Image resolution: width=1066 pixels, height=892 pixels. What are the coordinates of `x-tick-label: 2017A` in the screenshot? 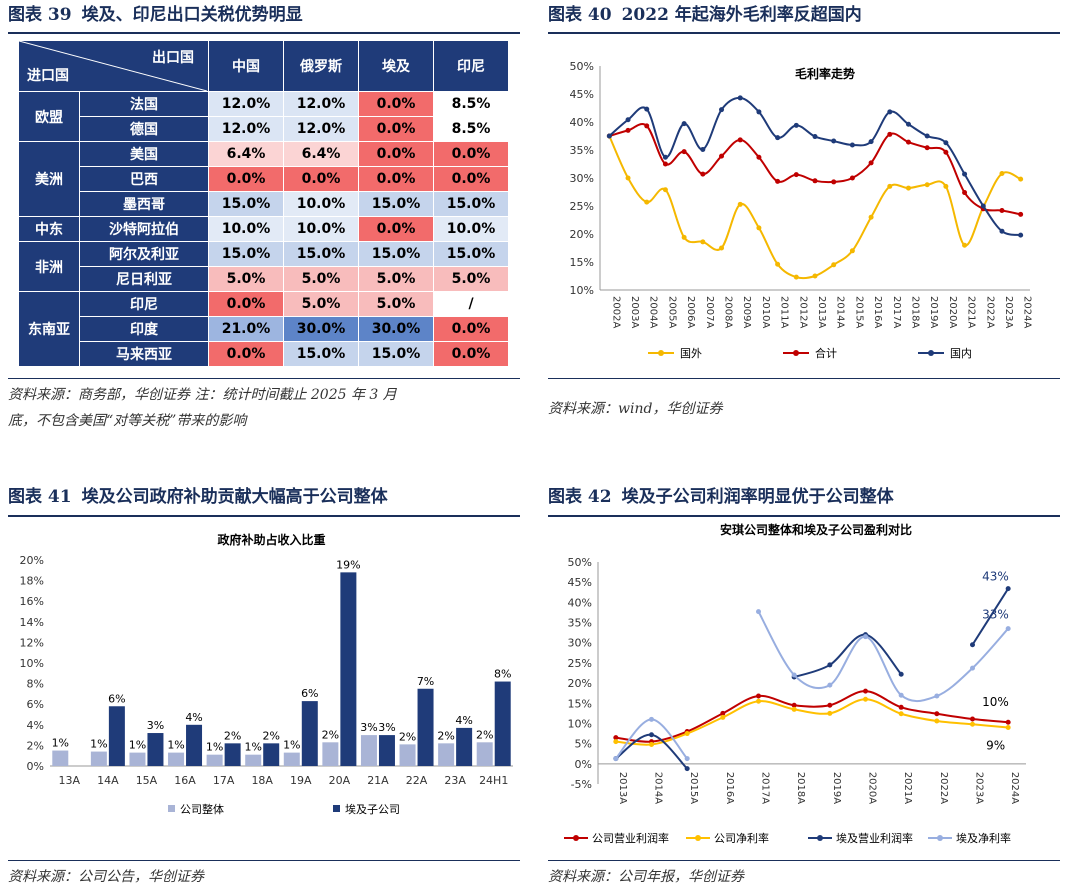 It's located at (765, 788).